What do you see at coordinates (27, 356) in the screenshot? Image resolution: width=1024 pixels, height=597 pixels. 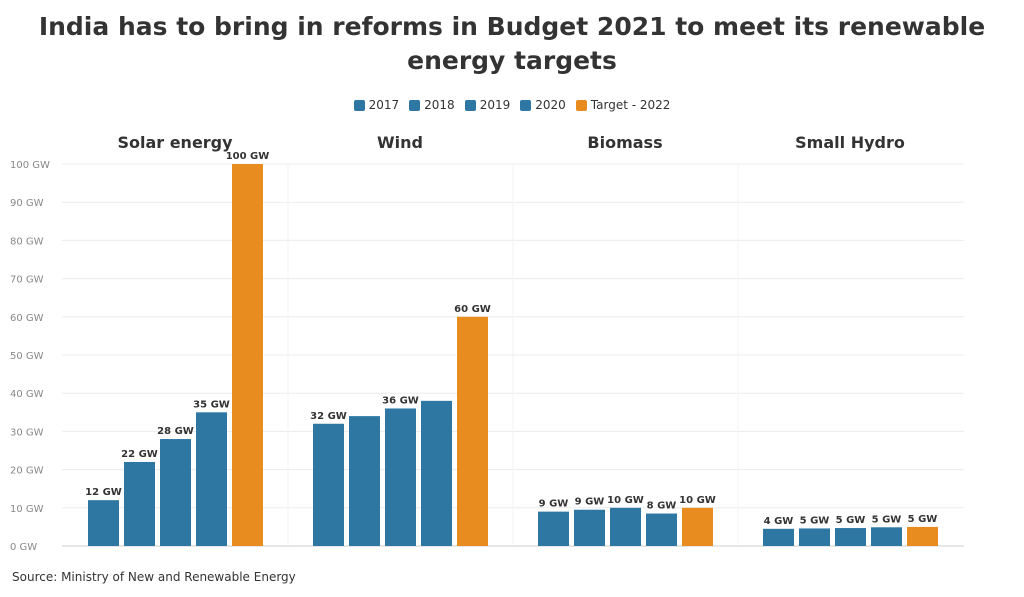 I see `y-tick-label: 50 GW` at bounding box center [27, 356].